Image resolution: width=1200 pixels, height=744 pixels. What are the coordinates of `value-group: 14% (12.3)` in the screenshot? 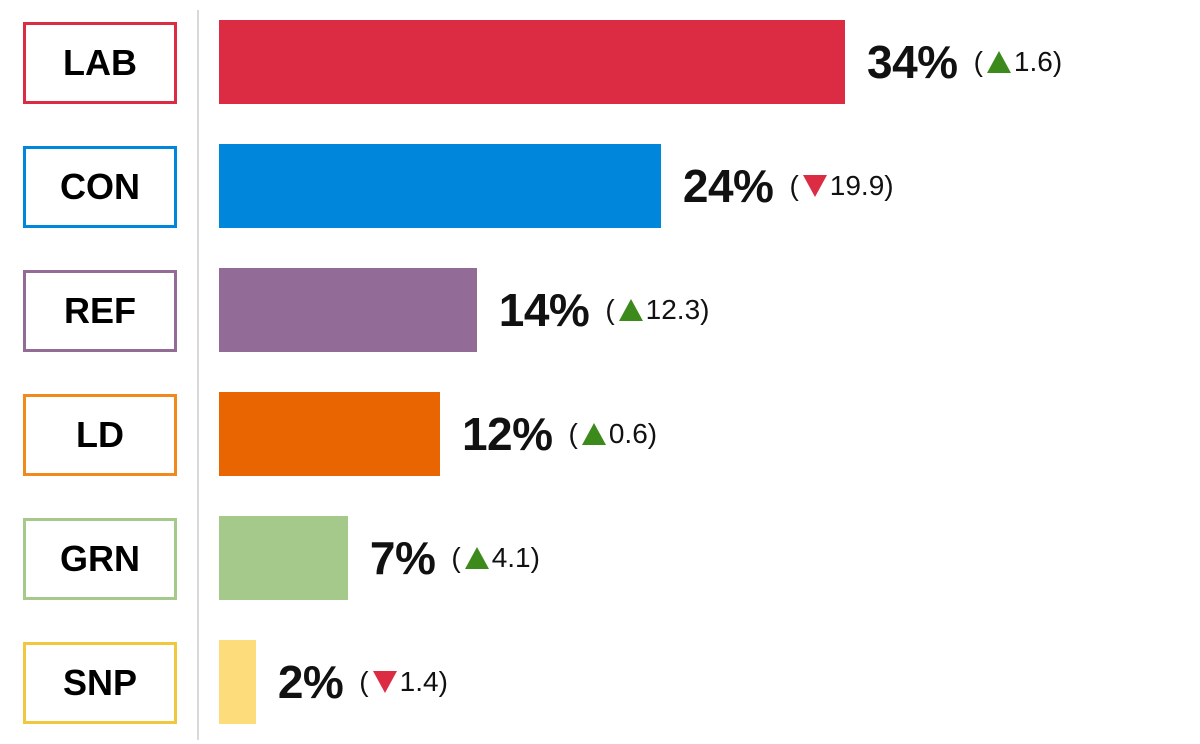 It's located at (604, 310).